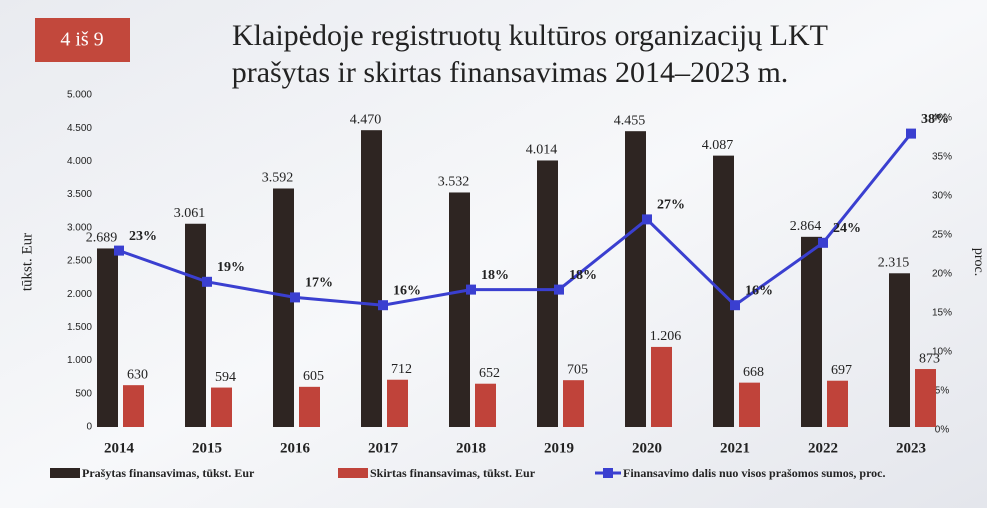 The width and height of the screenshot is (987, 508). What do you see at coordinates (225, 377) in the screenshot?
I see `value-label: 594` at bounding box center [225, 377].